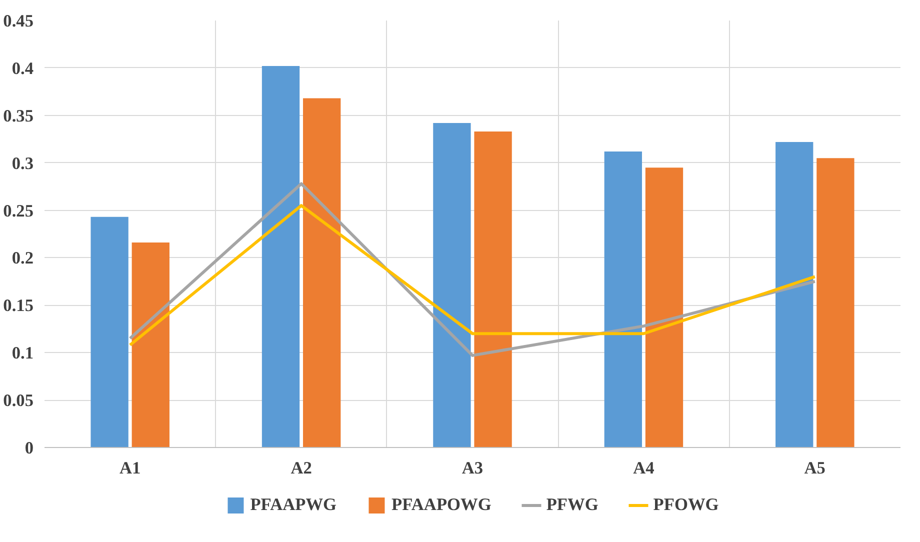 This screenshot has height=542, width=920. Describe the element at coordinates (815, 468) in the screenshot. I see `x-tick-label: A5` at that location.